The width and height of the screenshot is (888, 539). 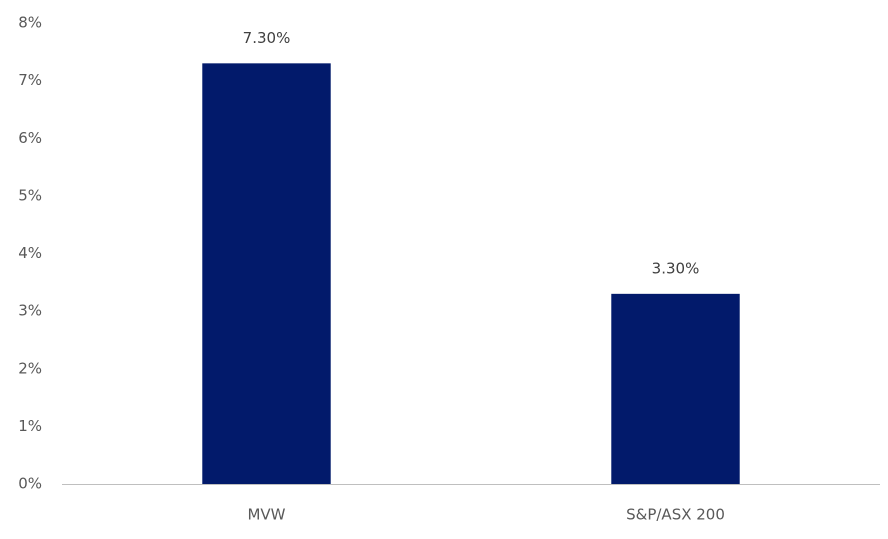 What do you see at coordinates (30, 426) in the screenshot?
I see `y-tick-label: 1%` at bounding box center [30, 426].